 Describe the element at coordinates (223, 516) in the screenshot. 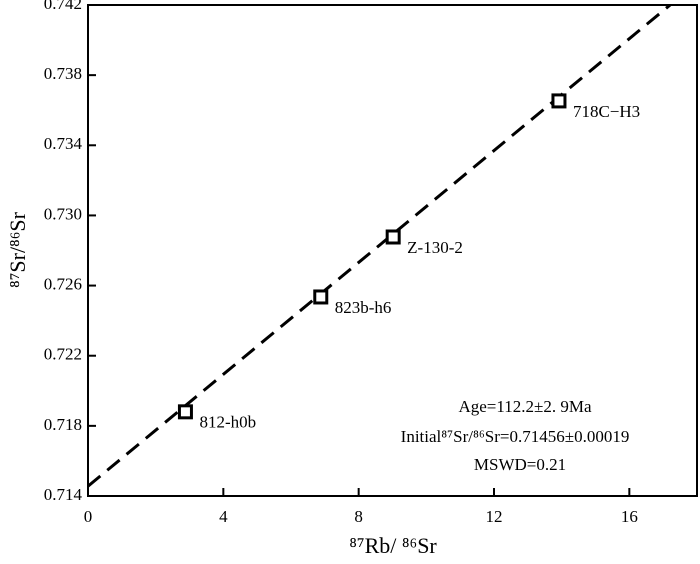

I see `x-tick-label: 4` at that location.